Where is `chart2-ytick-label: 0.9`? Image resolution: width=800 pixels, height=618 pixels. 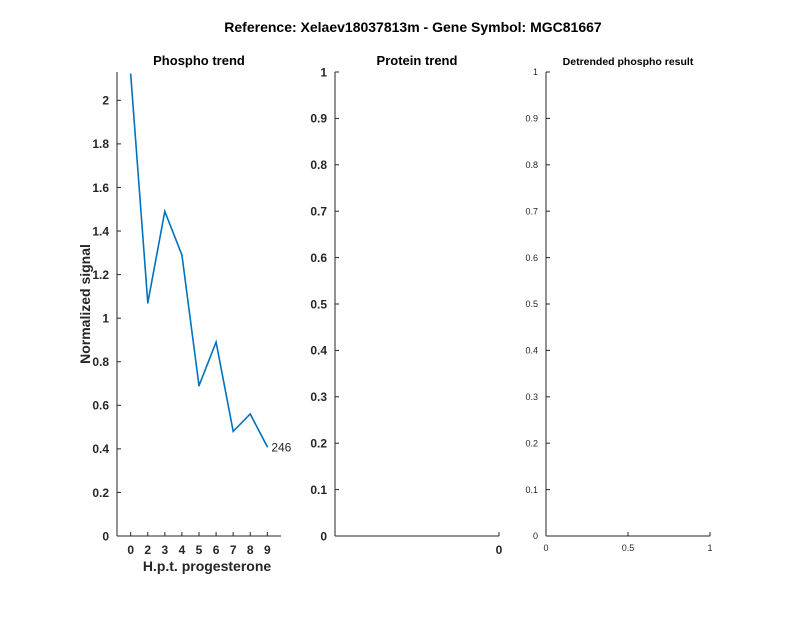 chart2-ytick-label: 0.9 is located at coordinates (318, 119).